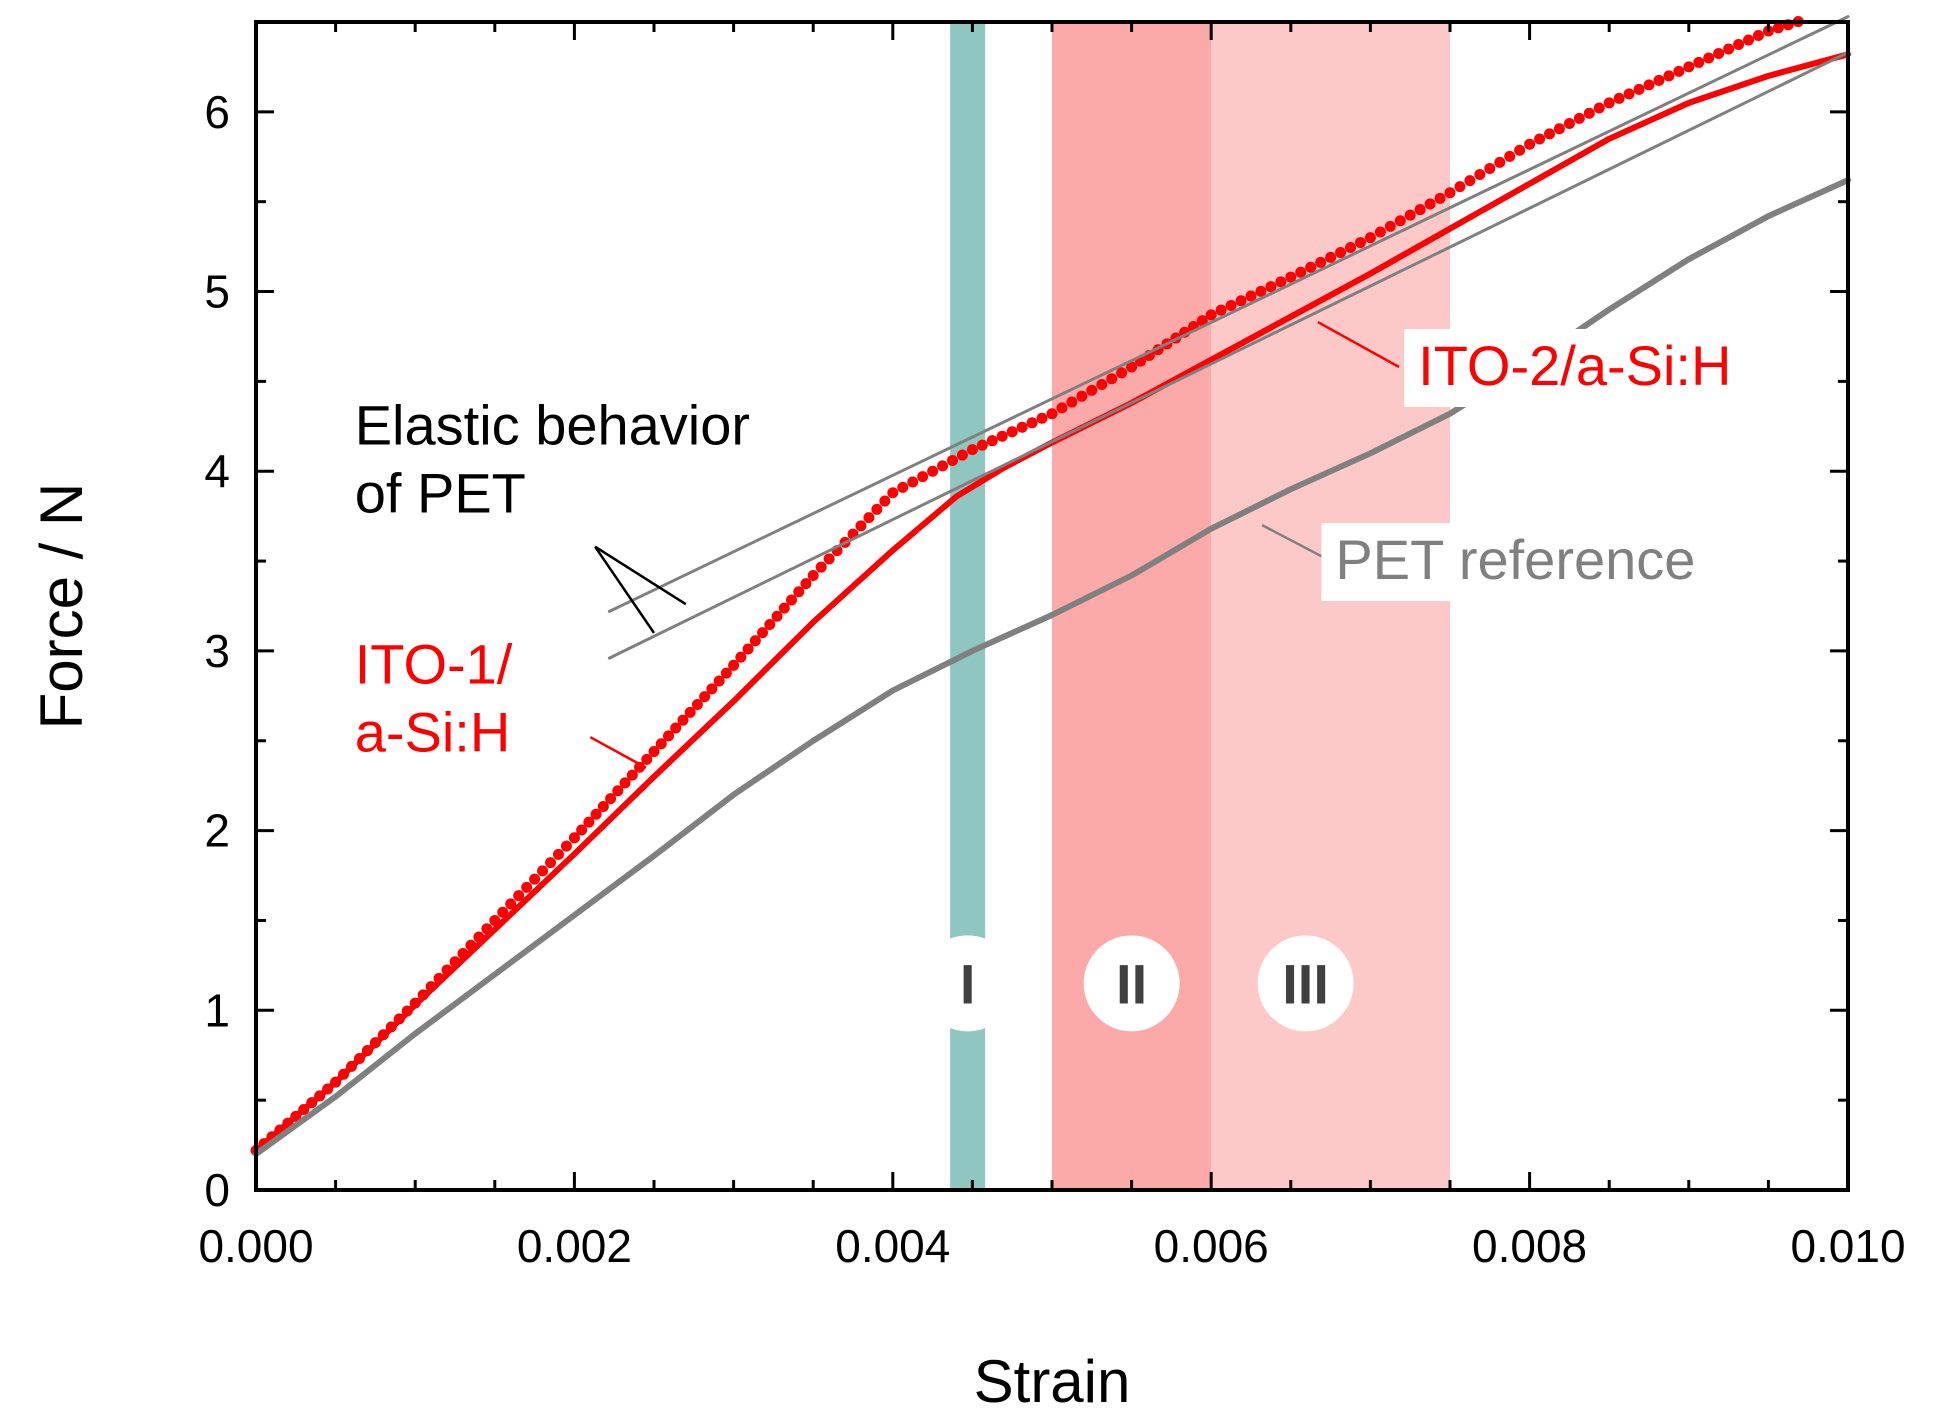  I want to click on annotation-4: PET reference, so click(1485, 562).